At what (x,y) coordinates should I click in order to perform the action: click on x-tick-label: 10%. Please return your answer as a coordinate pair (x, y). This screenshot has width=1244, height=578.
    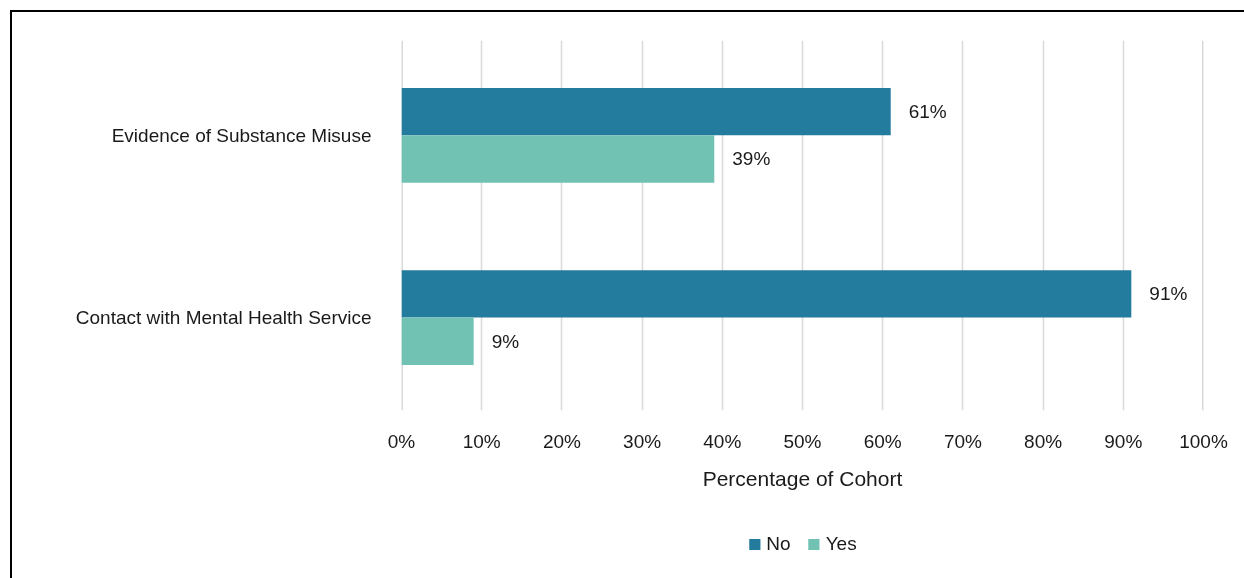
    Looking at the image, I should click on (481, 441).